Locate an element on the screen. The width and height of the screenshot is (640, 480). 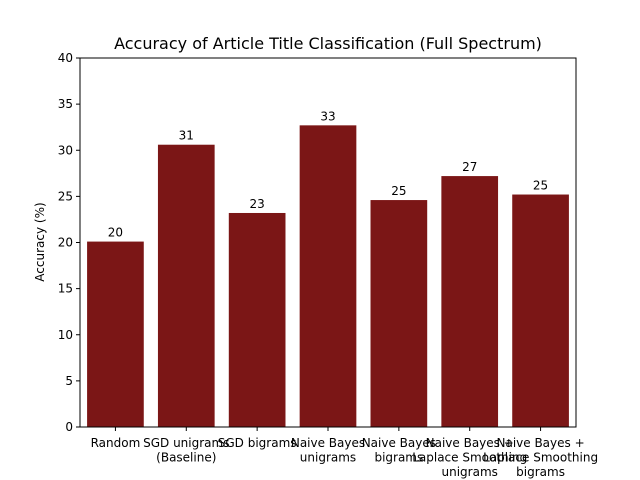
data-label: 33 is located at coordinates (327, 116).